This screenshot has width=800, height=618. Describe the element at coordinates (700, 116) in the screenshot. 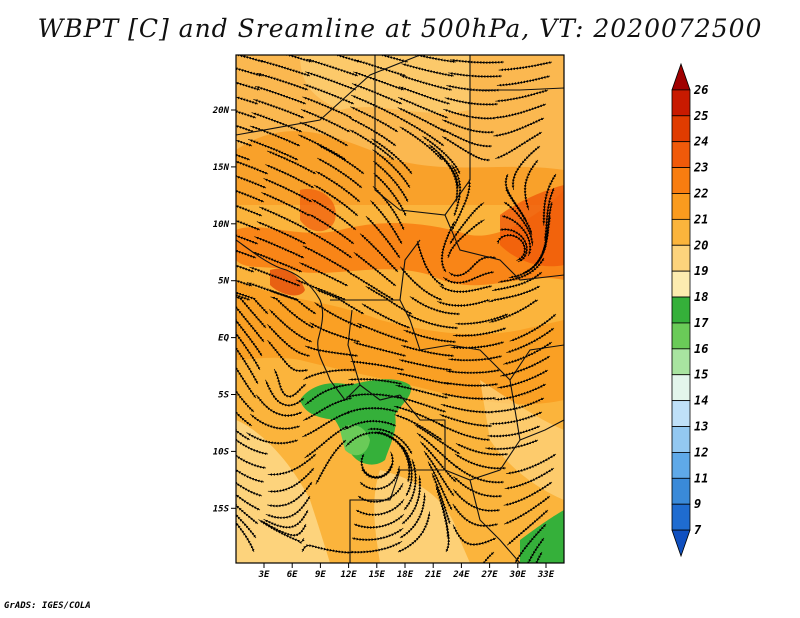

I see `colorbar-label: 25` at that location.